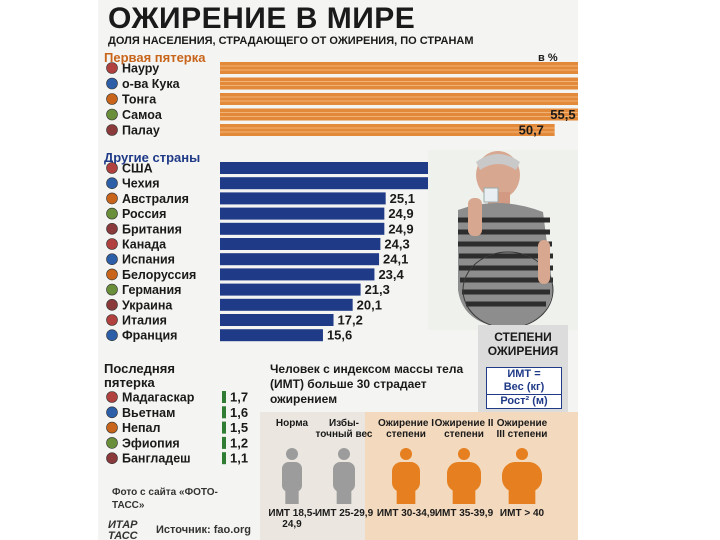 The width and height of the screenshot is (720, 540). What do you see at coordinates (262, 18) in the screenshot?
I see `chart-title: ОЖИРЕНИЕ В МИРЕ` at bounding box center [262, 18].